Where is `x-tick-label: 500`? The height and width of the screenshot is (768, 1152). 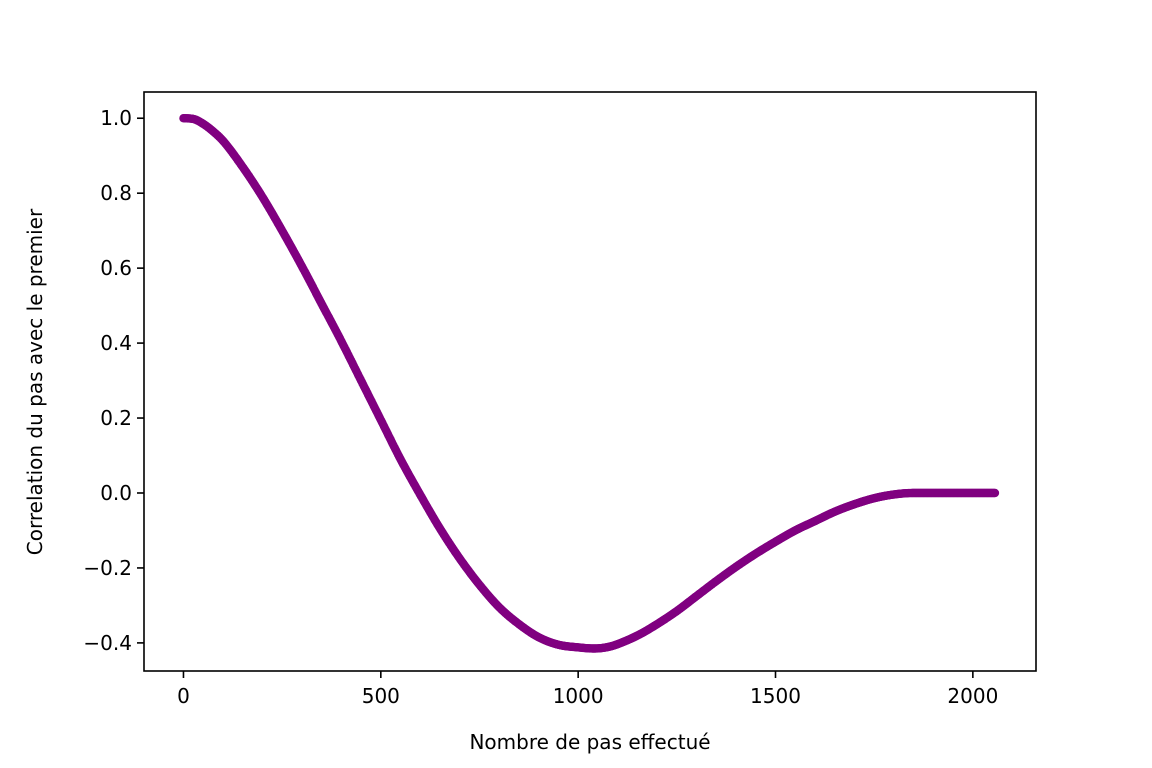 x-tick-label: 500 is located at coordinates (381, 696).